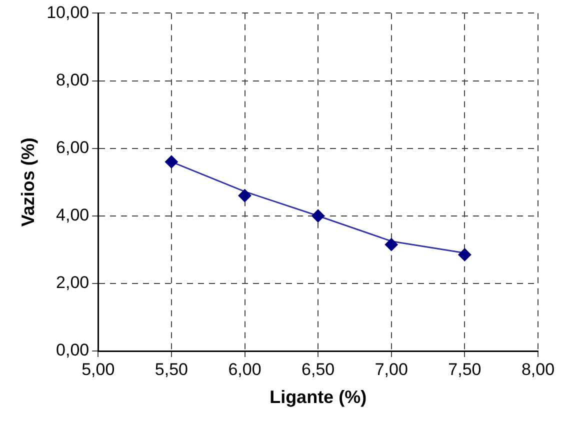  Describe the element at coordinates (538, 369) in the screenshot. I see `x-tick-label: 8,00` at that location.